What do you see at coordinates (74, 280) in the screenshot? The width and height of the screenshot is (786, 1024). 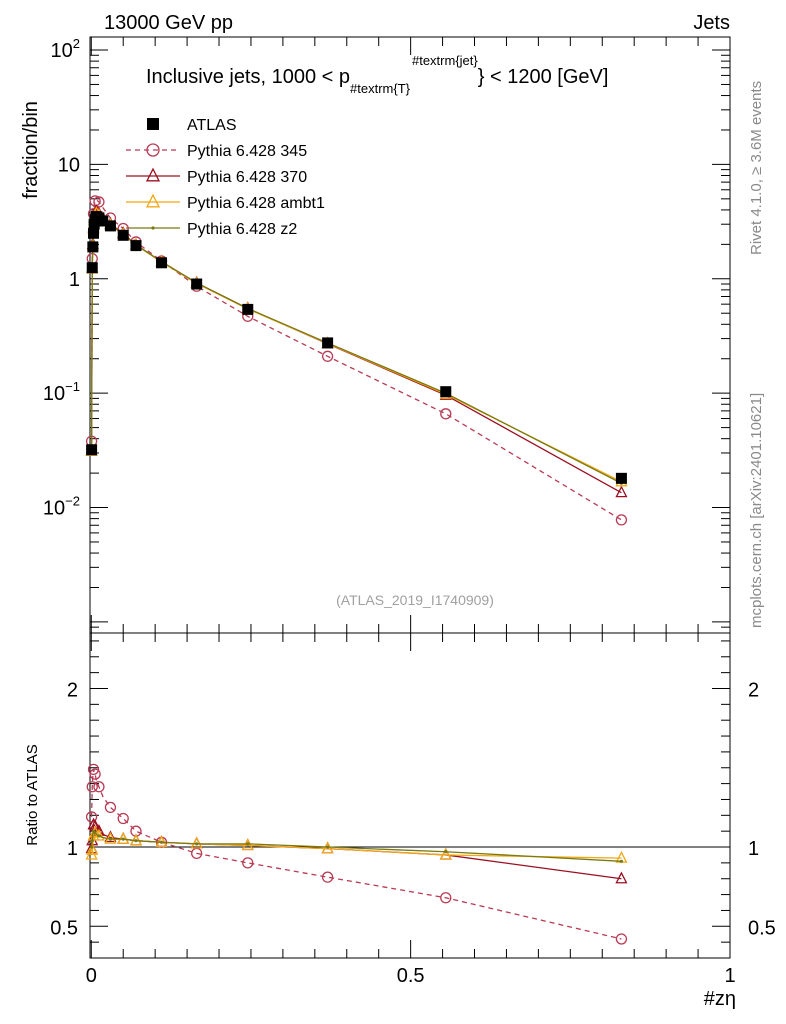 I see `y-tick-label: 1` at bounding box center [74, 280].